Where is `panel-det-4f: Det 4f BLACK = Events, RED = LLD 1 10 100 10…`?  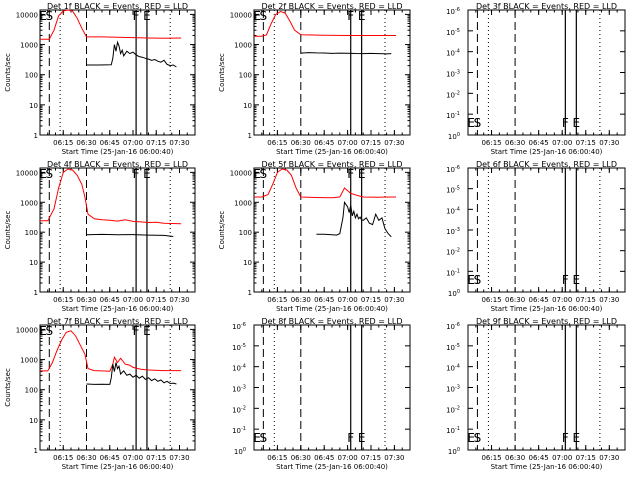
panel-det-4f: Det 4f BLACK = Events, RED = LLD 1 10 100 10… is located at coordinates (100, 236).